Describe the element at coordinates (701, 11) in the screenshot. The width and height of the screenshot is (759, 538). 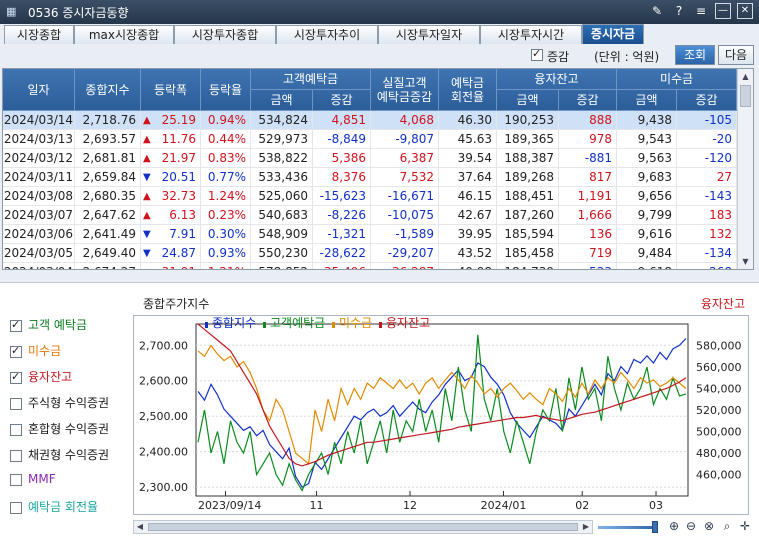
I see `menu-icon: ≡` at that location.